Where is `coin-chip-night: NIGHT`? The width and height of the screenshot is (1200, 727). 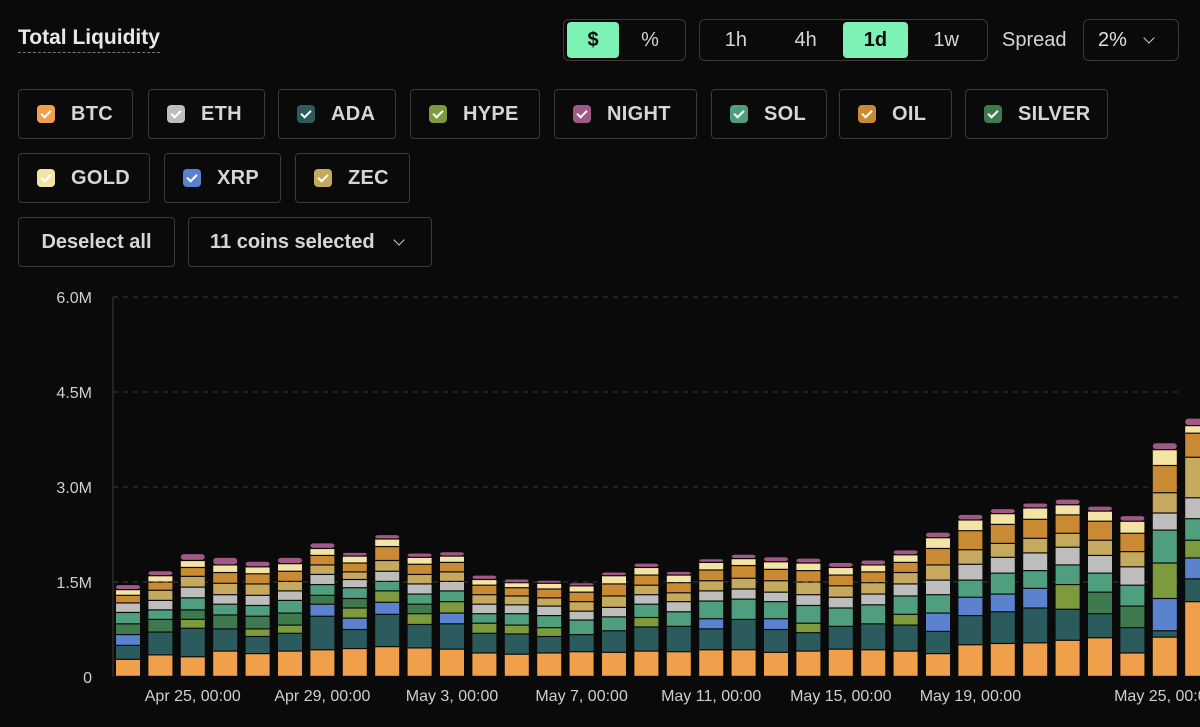
coin-chip-night: NIGHT is located at coordinates (625, 114).